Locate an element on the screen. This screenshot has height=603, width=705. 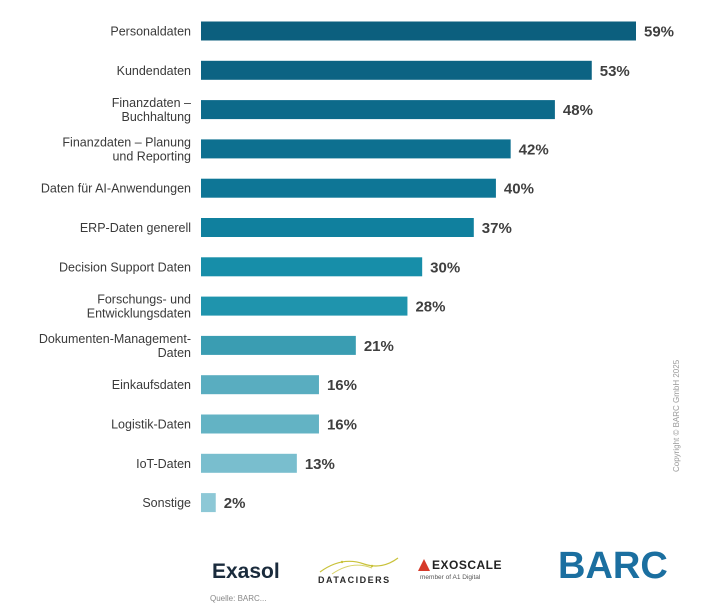
value-label-3: 42% is located at coordinates (534, 149).